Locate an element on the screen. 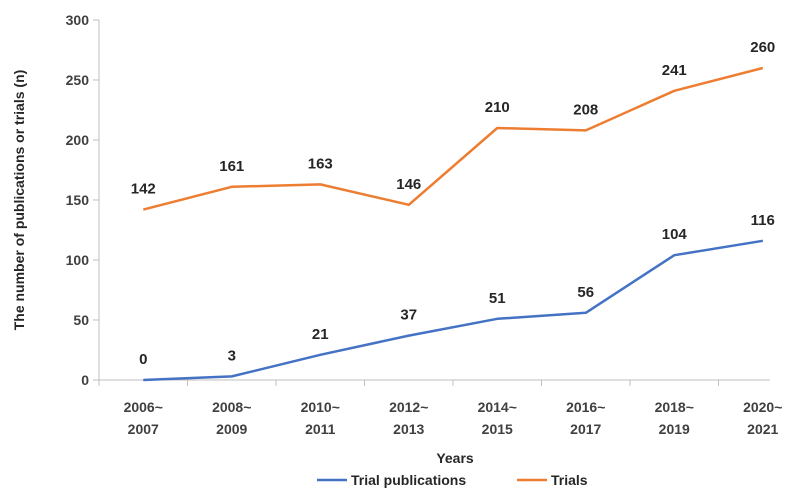 Image resolution: width=795 pixels, height=494 pixels. data-label: 3 is located at coordinates (232, 355).